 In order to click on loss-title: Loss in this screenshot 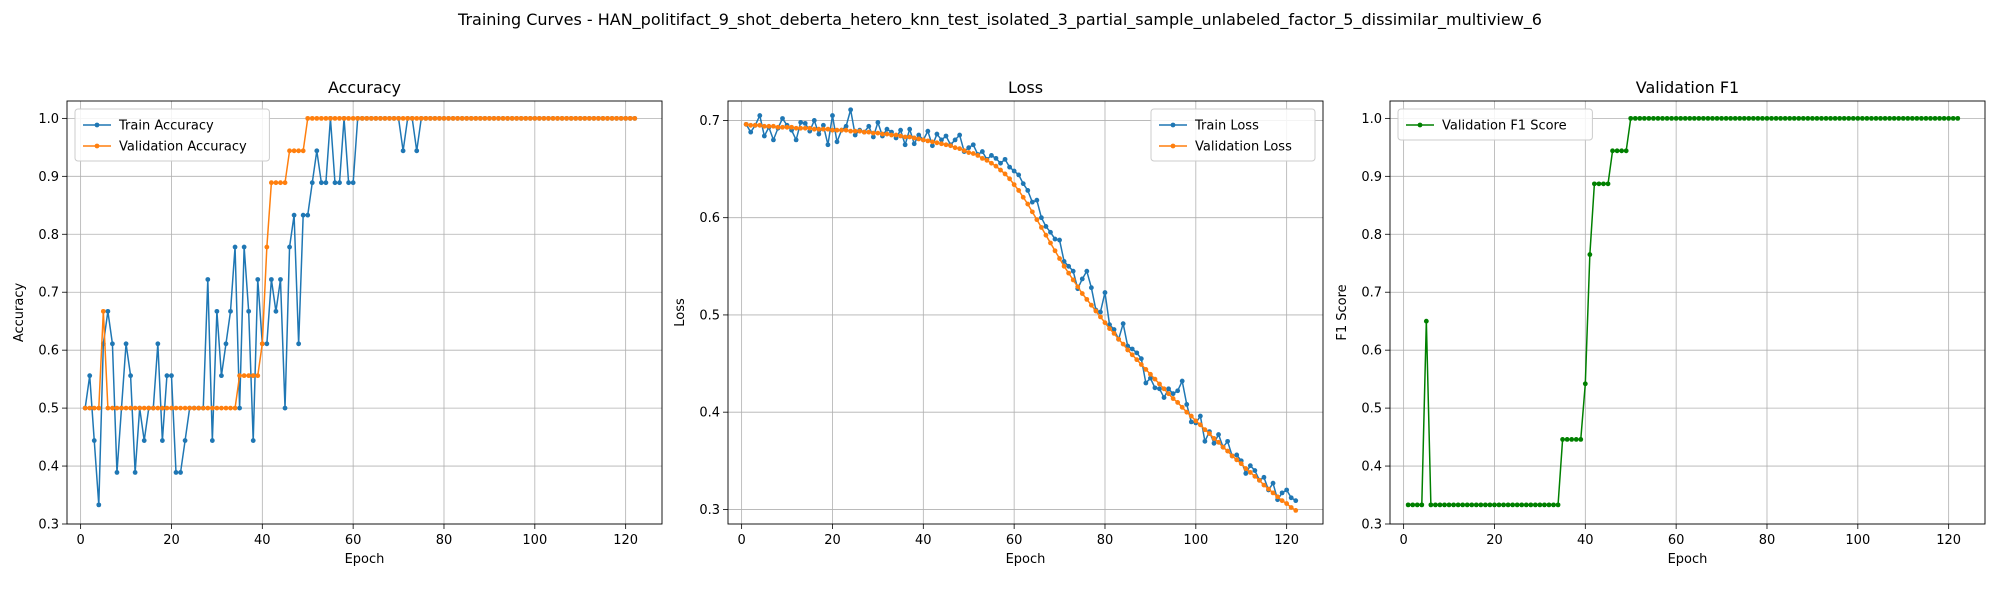, I will do `click(1025, 87)`.